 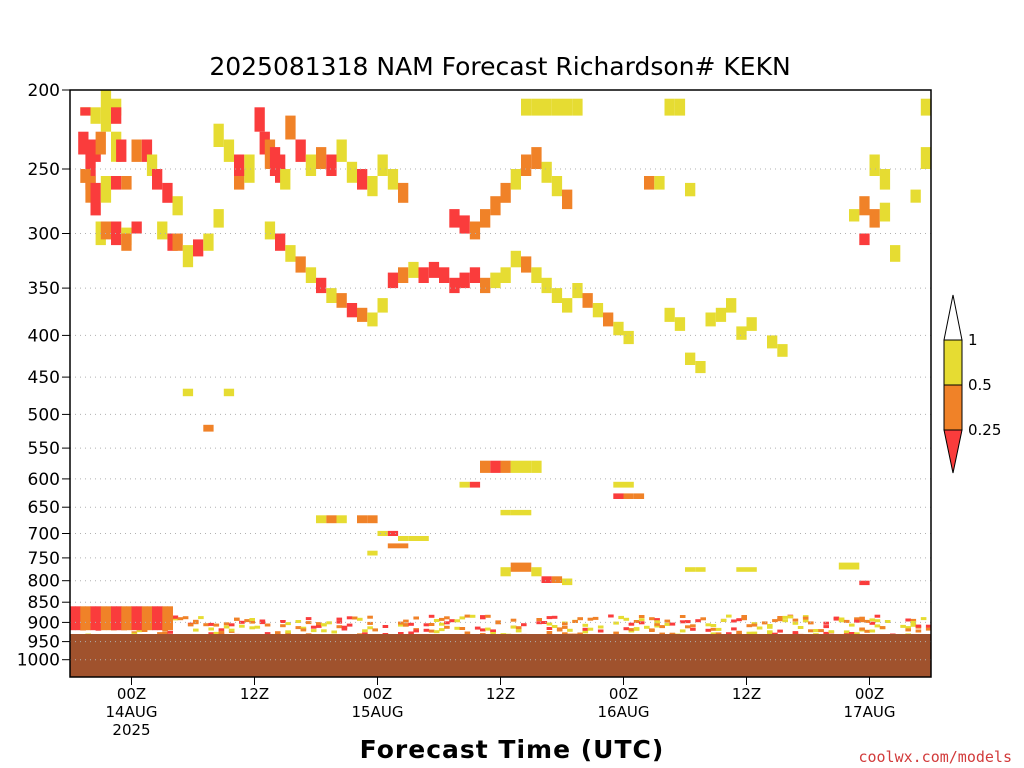 What do you see at coordinates (746, 694) in the screenshot?
I see `x-tick-label: 12Z` at bounding box center [746, 694].